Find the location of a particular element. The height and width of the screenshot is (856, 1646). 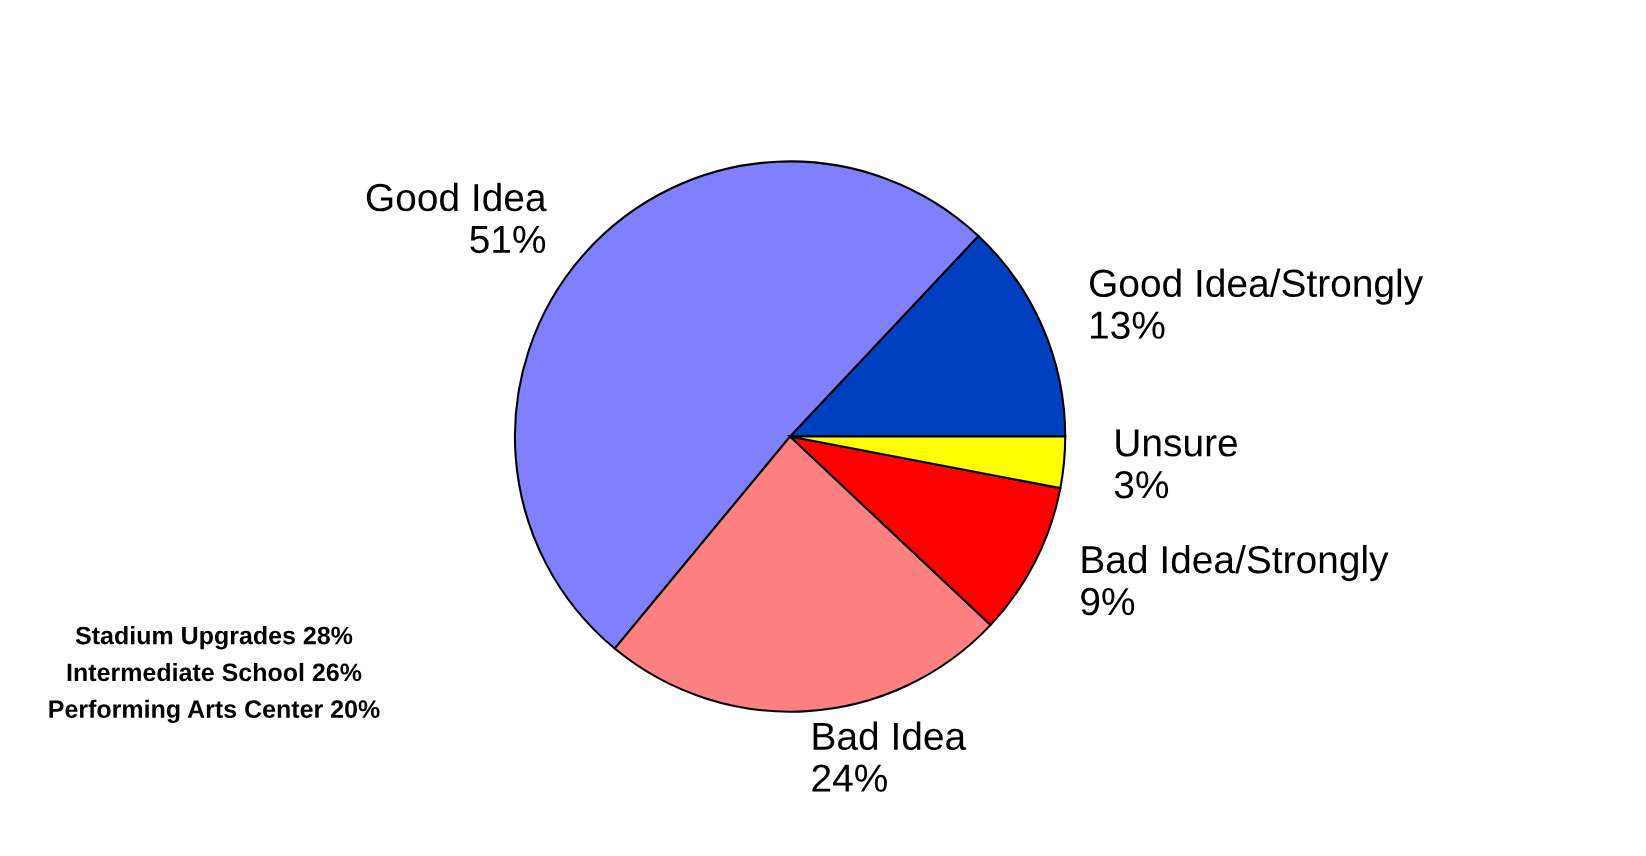

slice-label: Unsure is located at coordinates (1176, 443).